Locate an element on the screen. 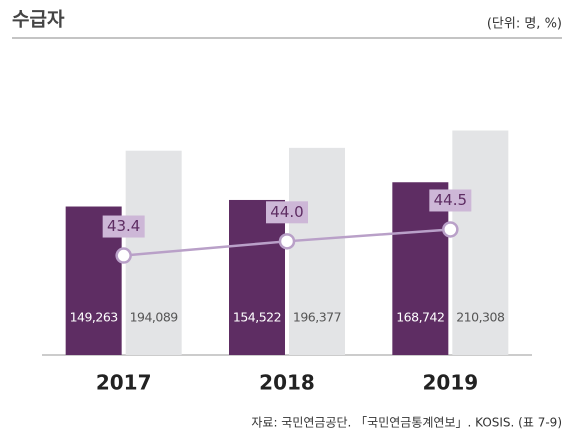 The height and width of the screenshot is (434, 574). bar-value-label: 194,089 is located at coordinates (154, 317).